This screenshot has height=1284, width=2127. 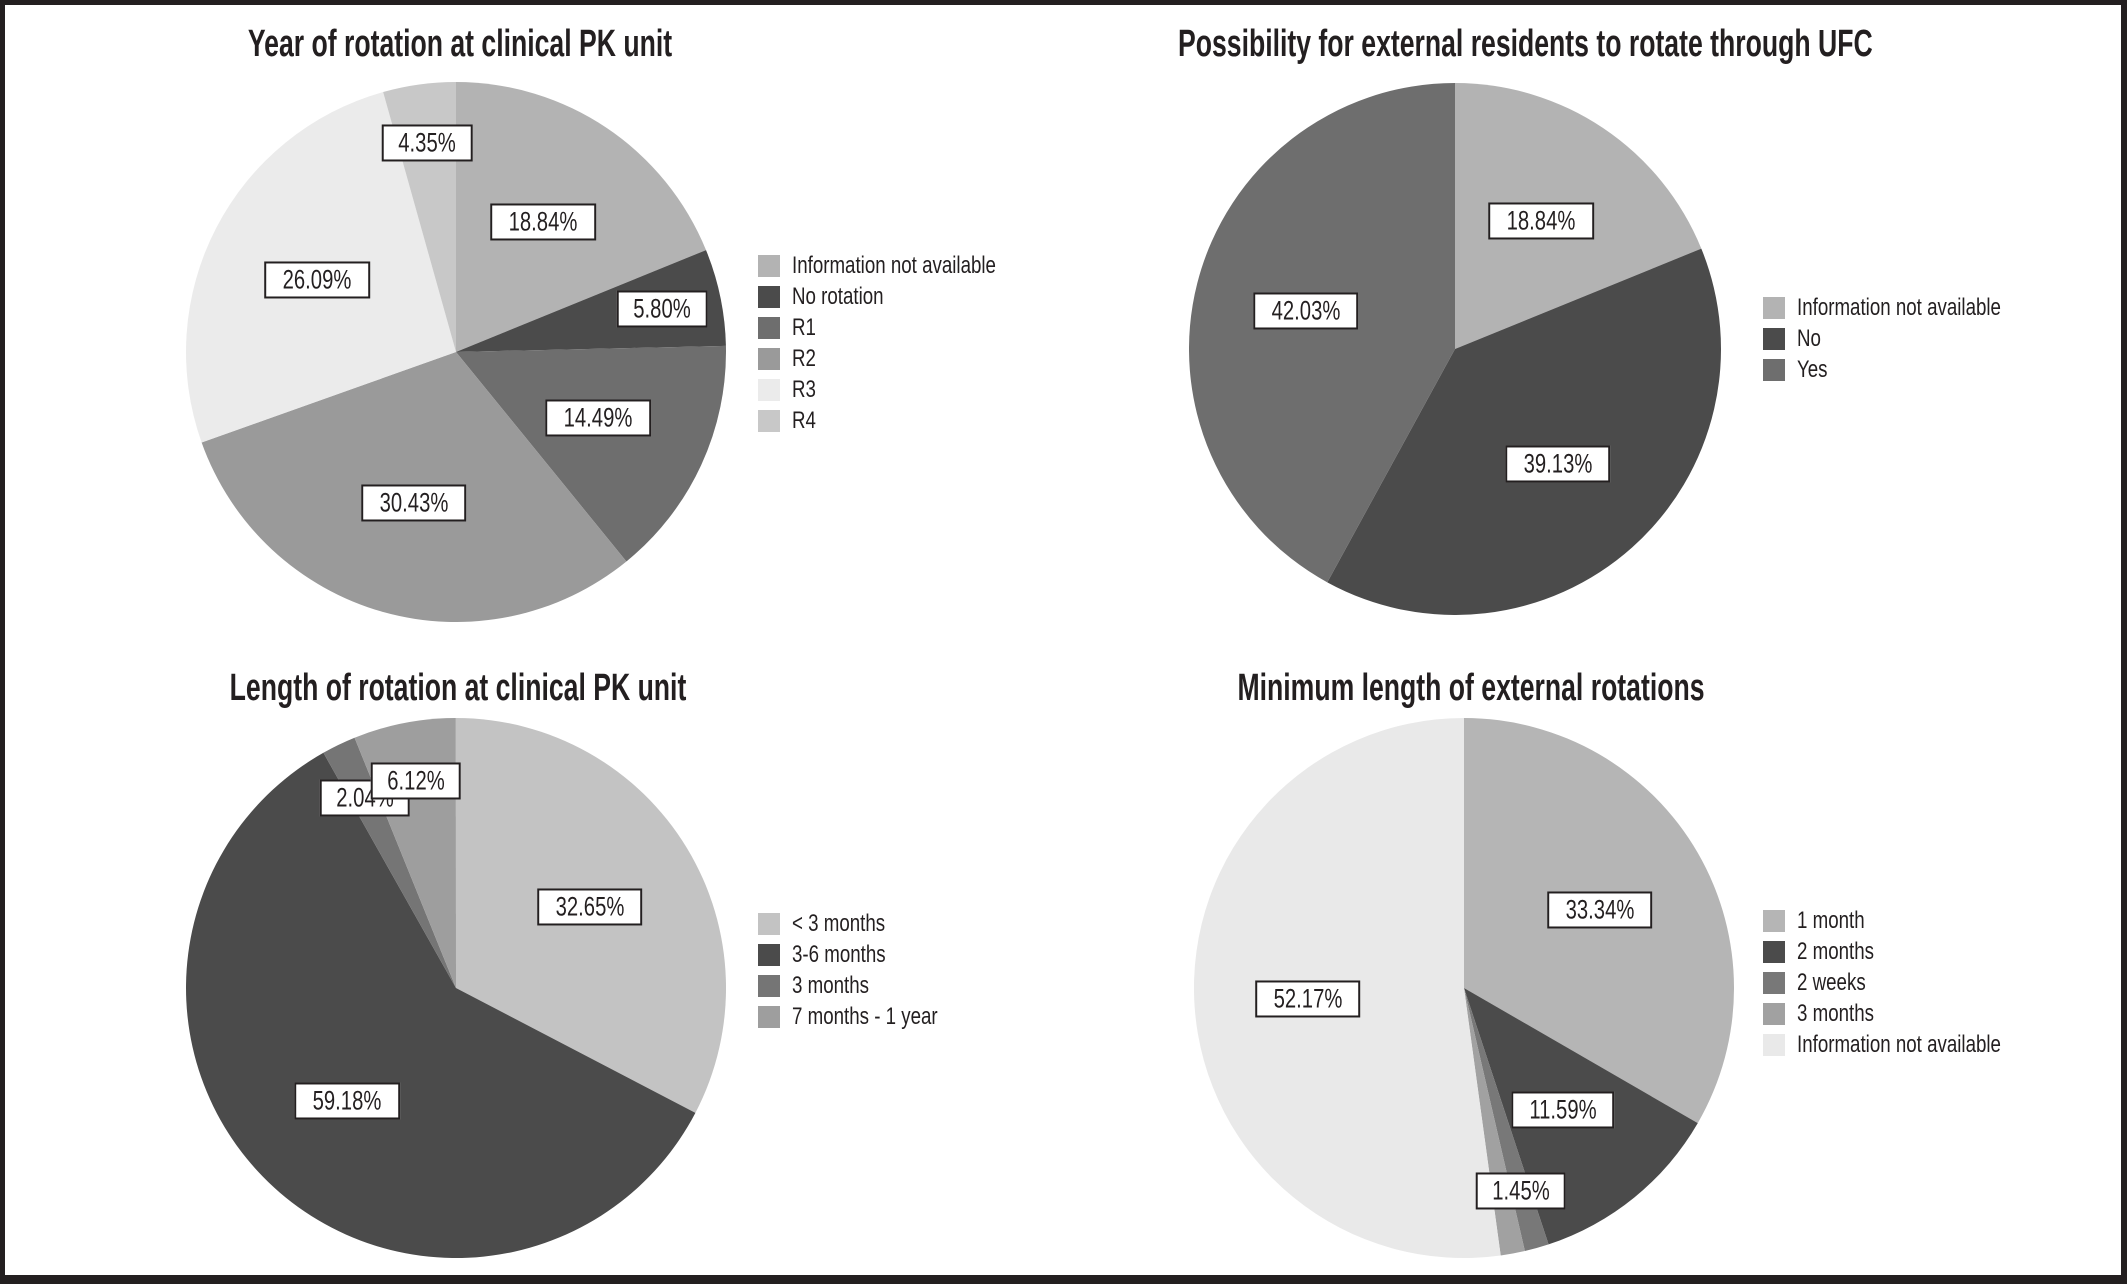 I want to click on slice-percent-text: 42.03%, so click(x=1305, y=310).